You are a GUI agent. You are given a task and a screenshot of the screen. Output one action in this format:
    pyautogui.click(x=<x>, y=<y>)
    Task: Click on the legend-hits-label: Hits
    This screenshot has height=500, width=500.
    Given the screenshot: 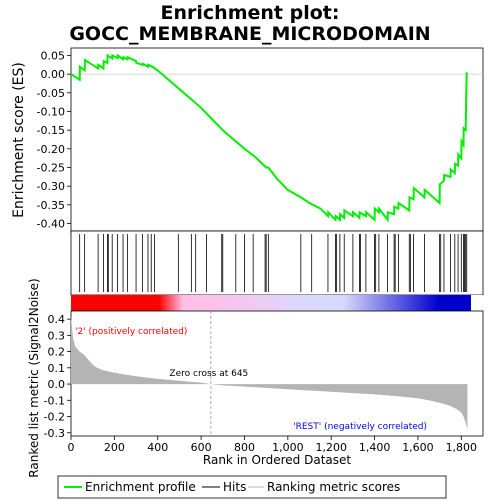 What is the action you would take?
    pyautogui.click(x=234, y=487)
    